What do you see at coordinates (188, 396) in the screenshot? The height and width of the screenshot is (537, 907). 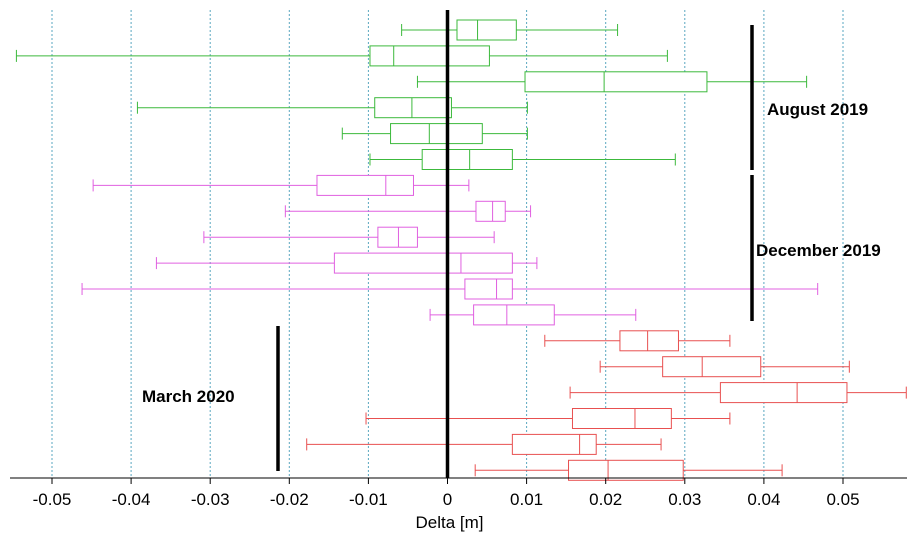 I see `group-label-march-2020: March 2020` at bounding box center [188, 396].